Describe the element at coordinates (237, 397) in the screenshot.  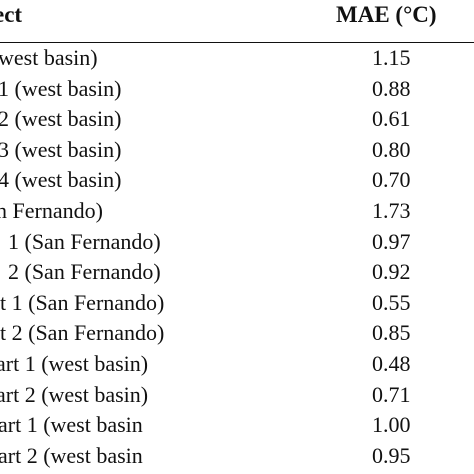
I see `table-row: art 2 (west basin) 0.71` at that location.